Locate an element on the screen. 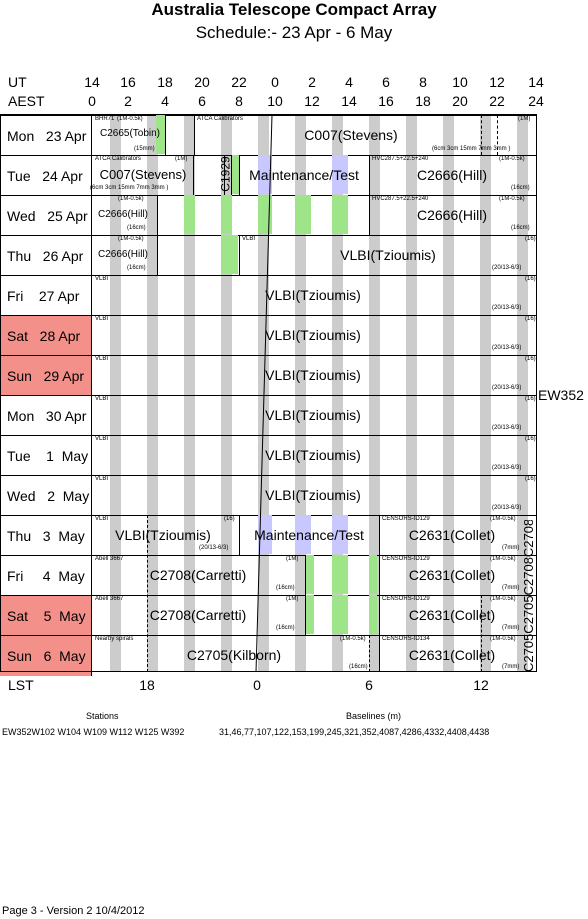  day-label: Sat 28 Apr is located at coordinates (46, 336).